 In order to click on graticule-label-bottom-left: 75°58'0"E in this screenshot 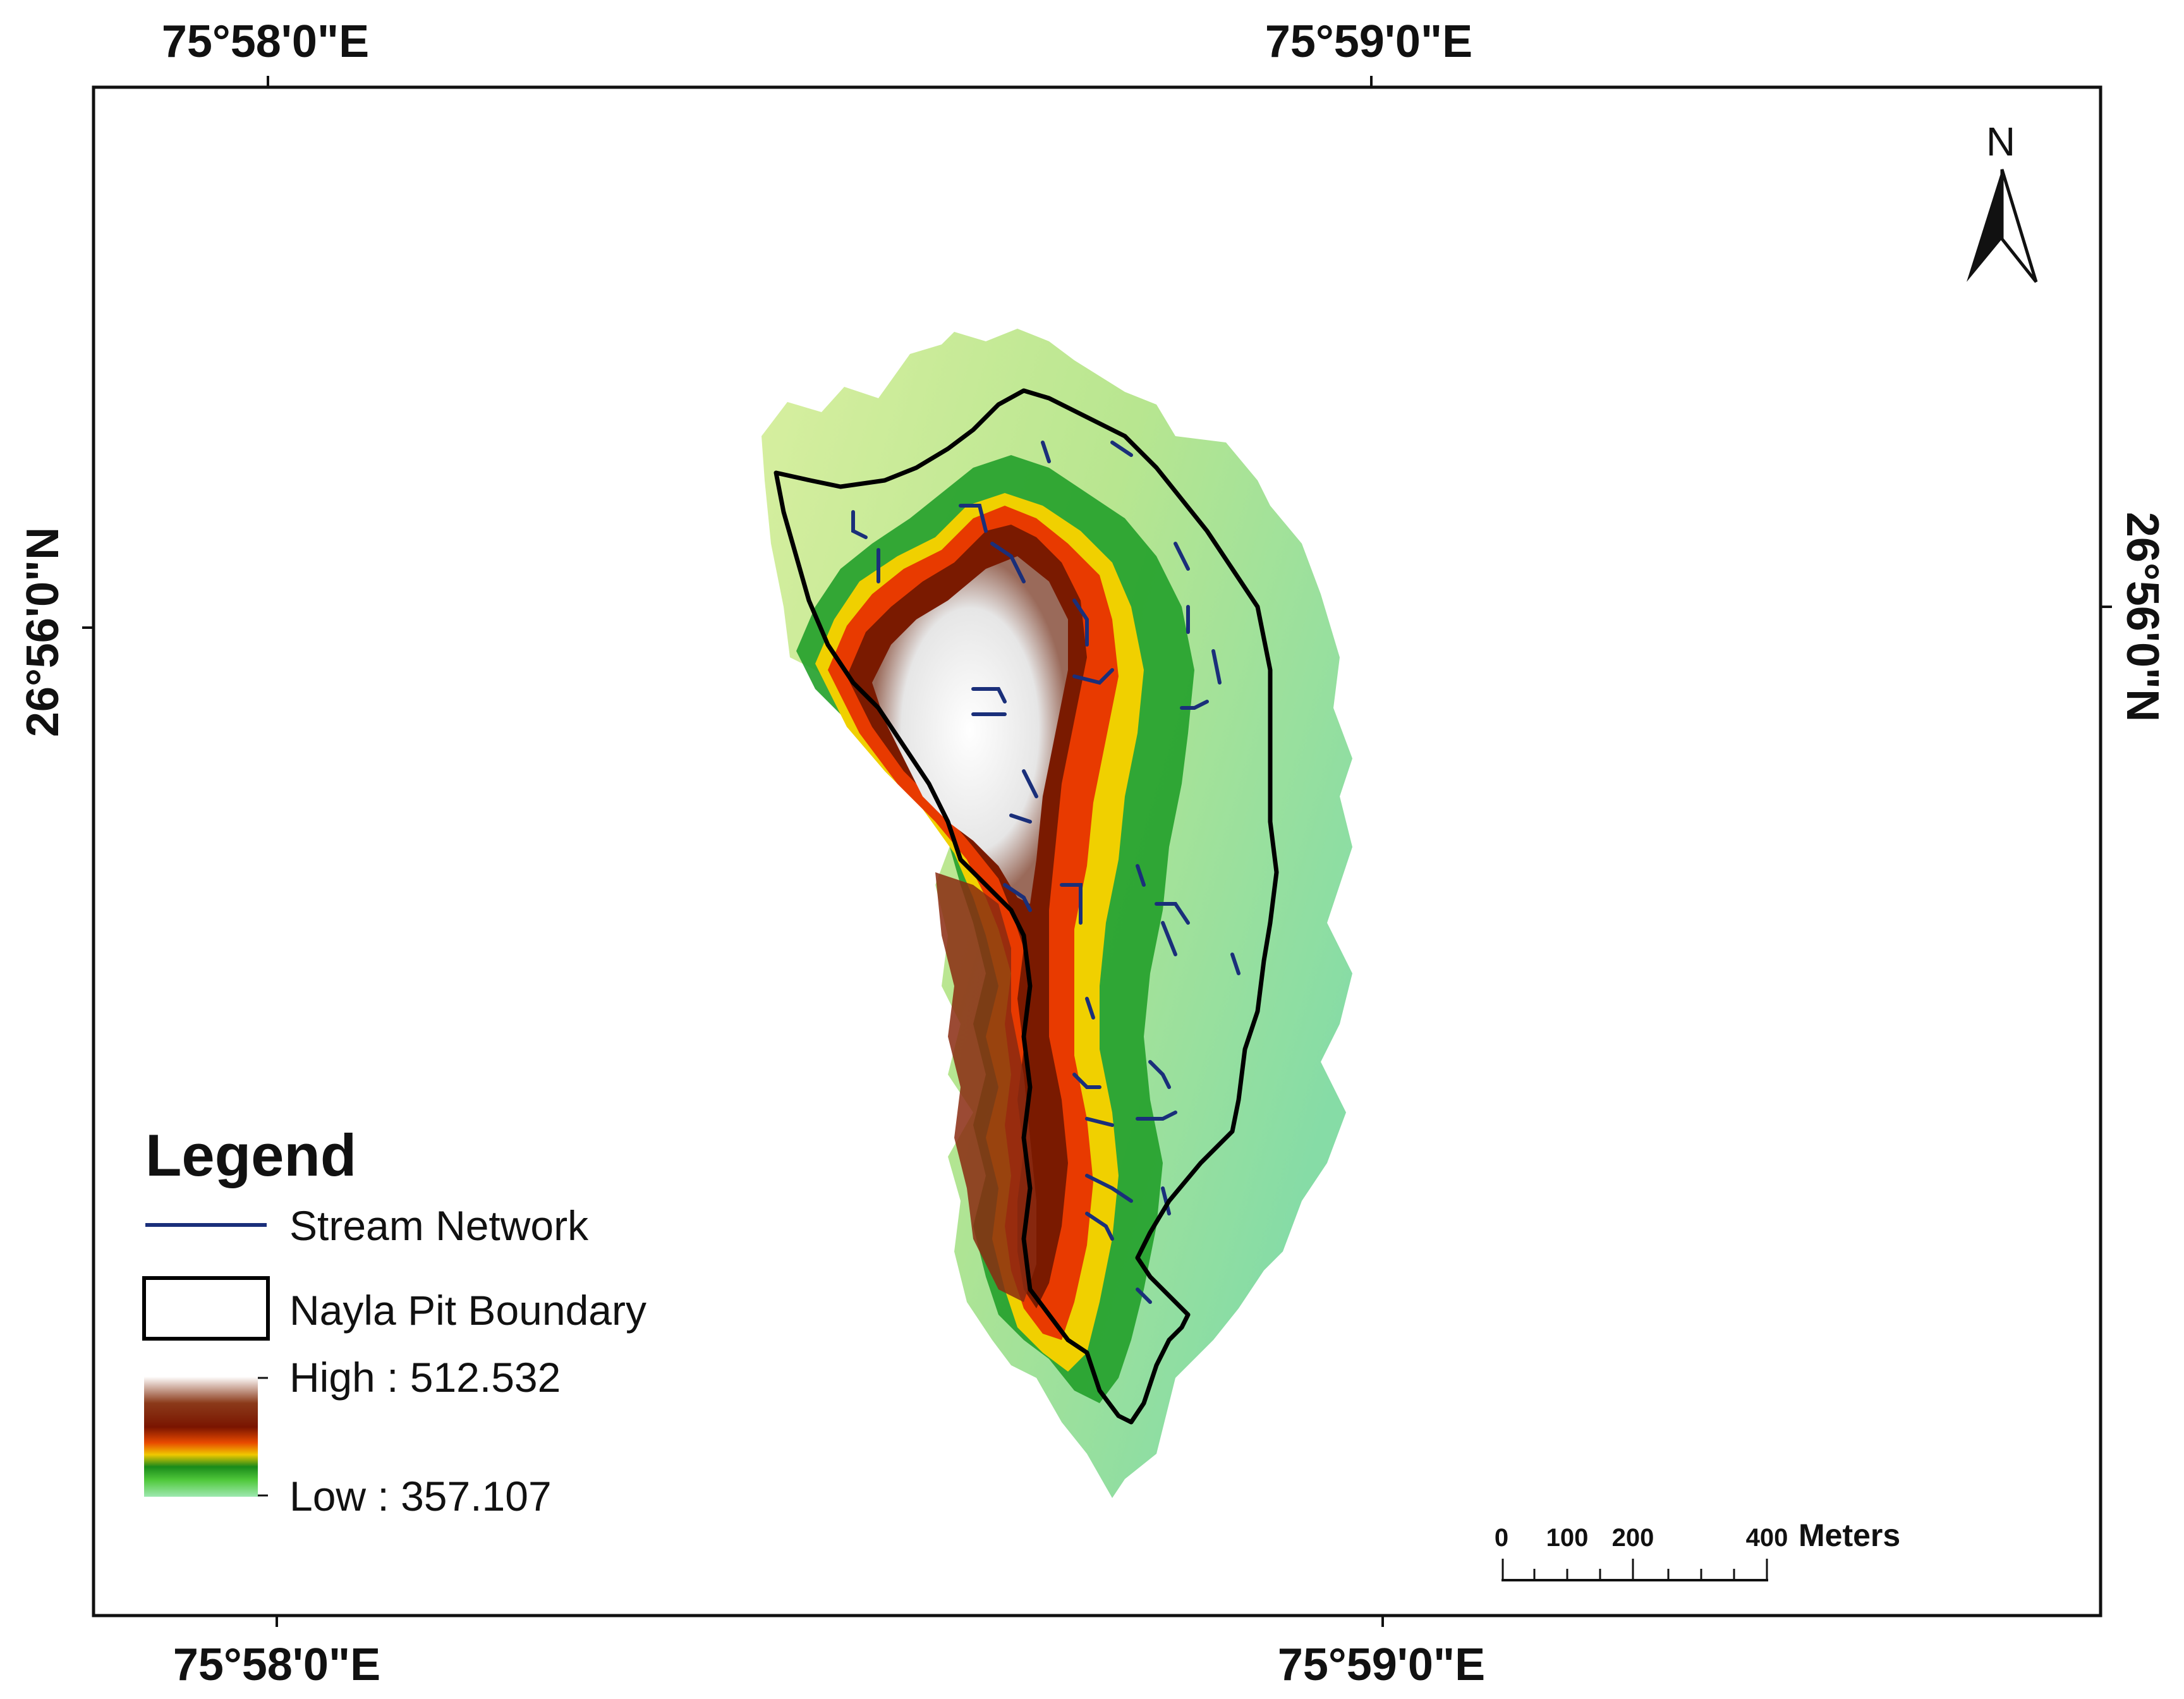, I will do `click(276, 1665)`.